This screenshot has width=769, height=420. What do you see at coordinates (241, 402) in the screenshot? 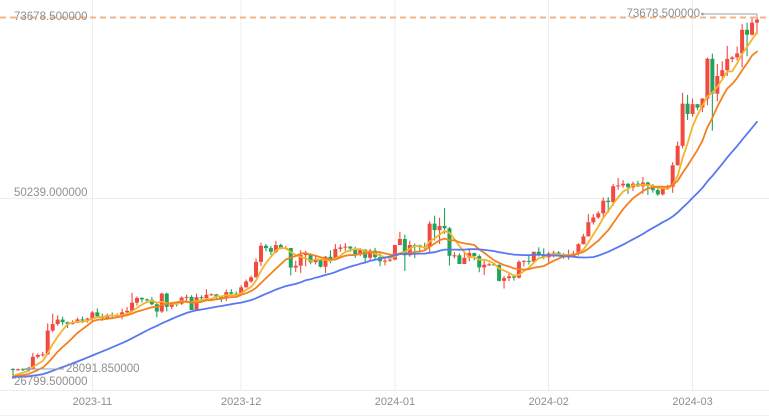
I see `x-axis-label-2023-12: 2023-12` at bounding box center [241, 402].